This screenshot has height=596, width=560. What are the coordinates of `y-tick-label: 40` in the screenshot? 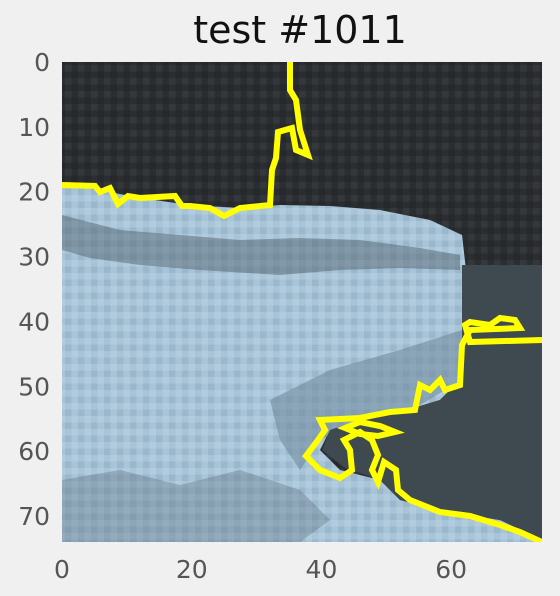 It's located at (34, 321).